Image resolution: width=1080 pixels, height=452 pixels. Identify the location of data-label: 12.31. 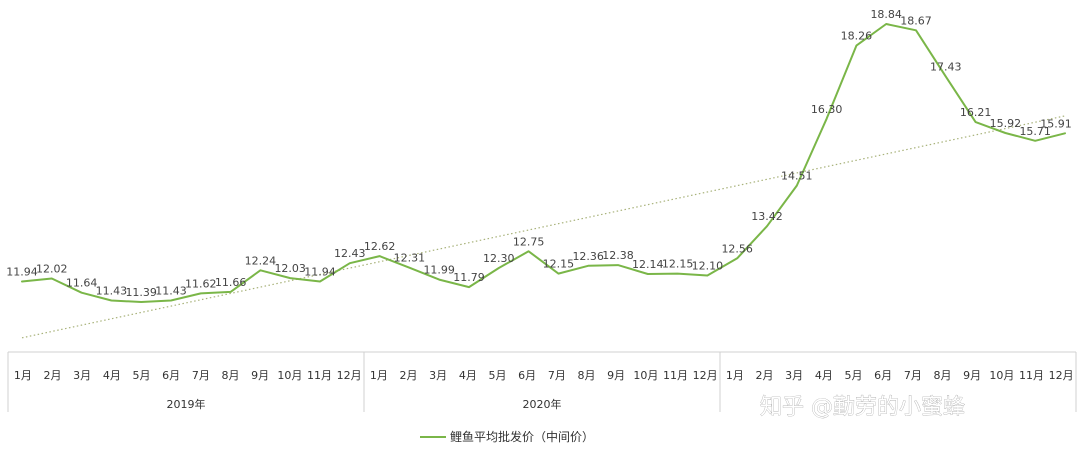
(410, 258).